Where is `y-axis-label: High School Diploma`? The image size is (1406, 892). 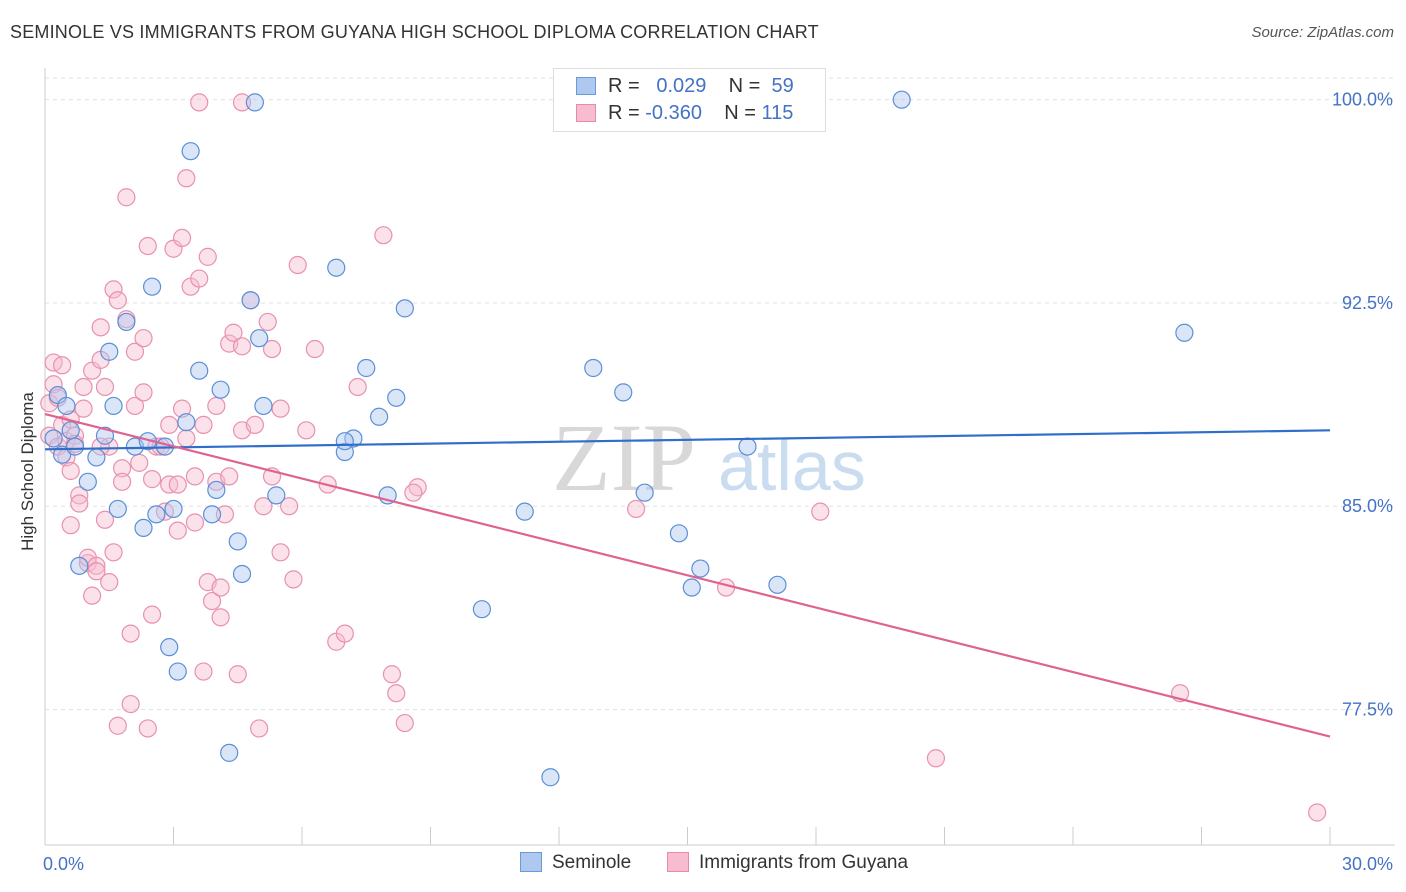
y-axis-label: High School Diploma is located at coordinates (27, 471).